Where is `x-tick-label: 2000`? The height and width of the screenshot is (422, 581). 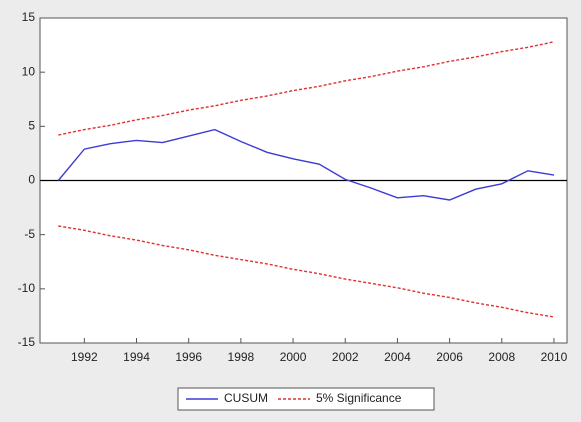 x-tick-label: 2000 is located at coordinates (293, 357).